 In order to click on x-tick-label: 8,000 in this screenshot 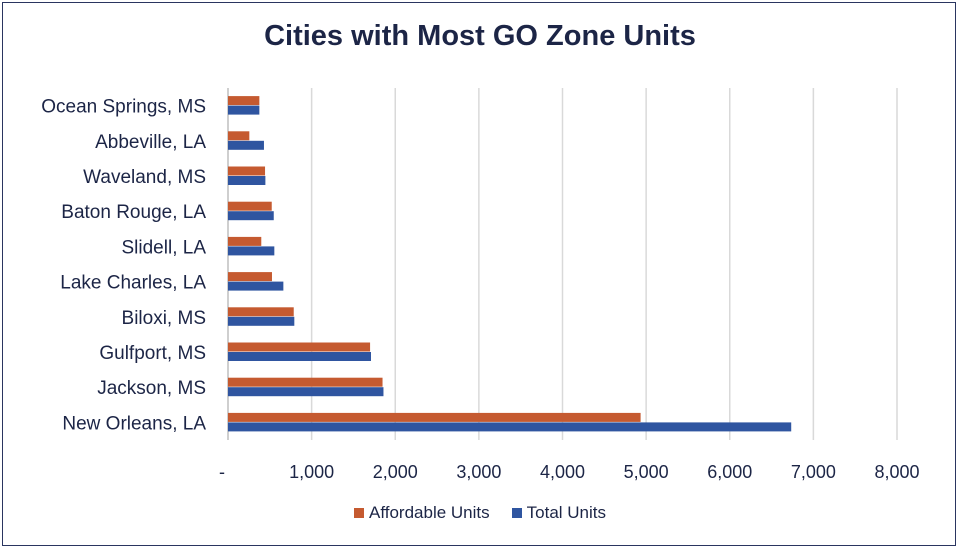, I will do `click(896, 472)`.